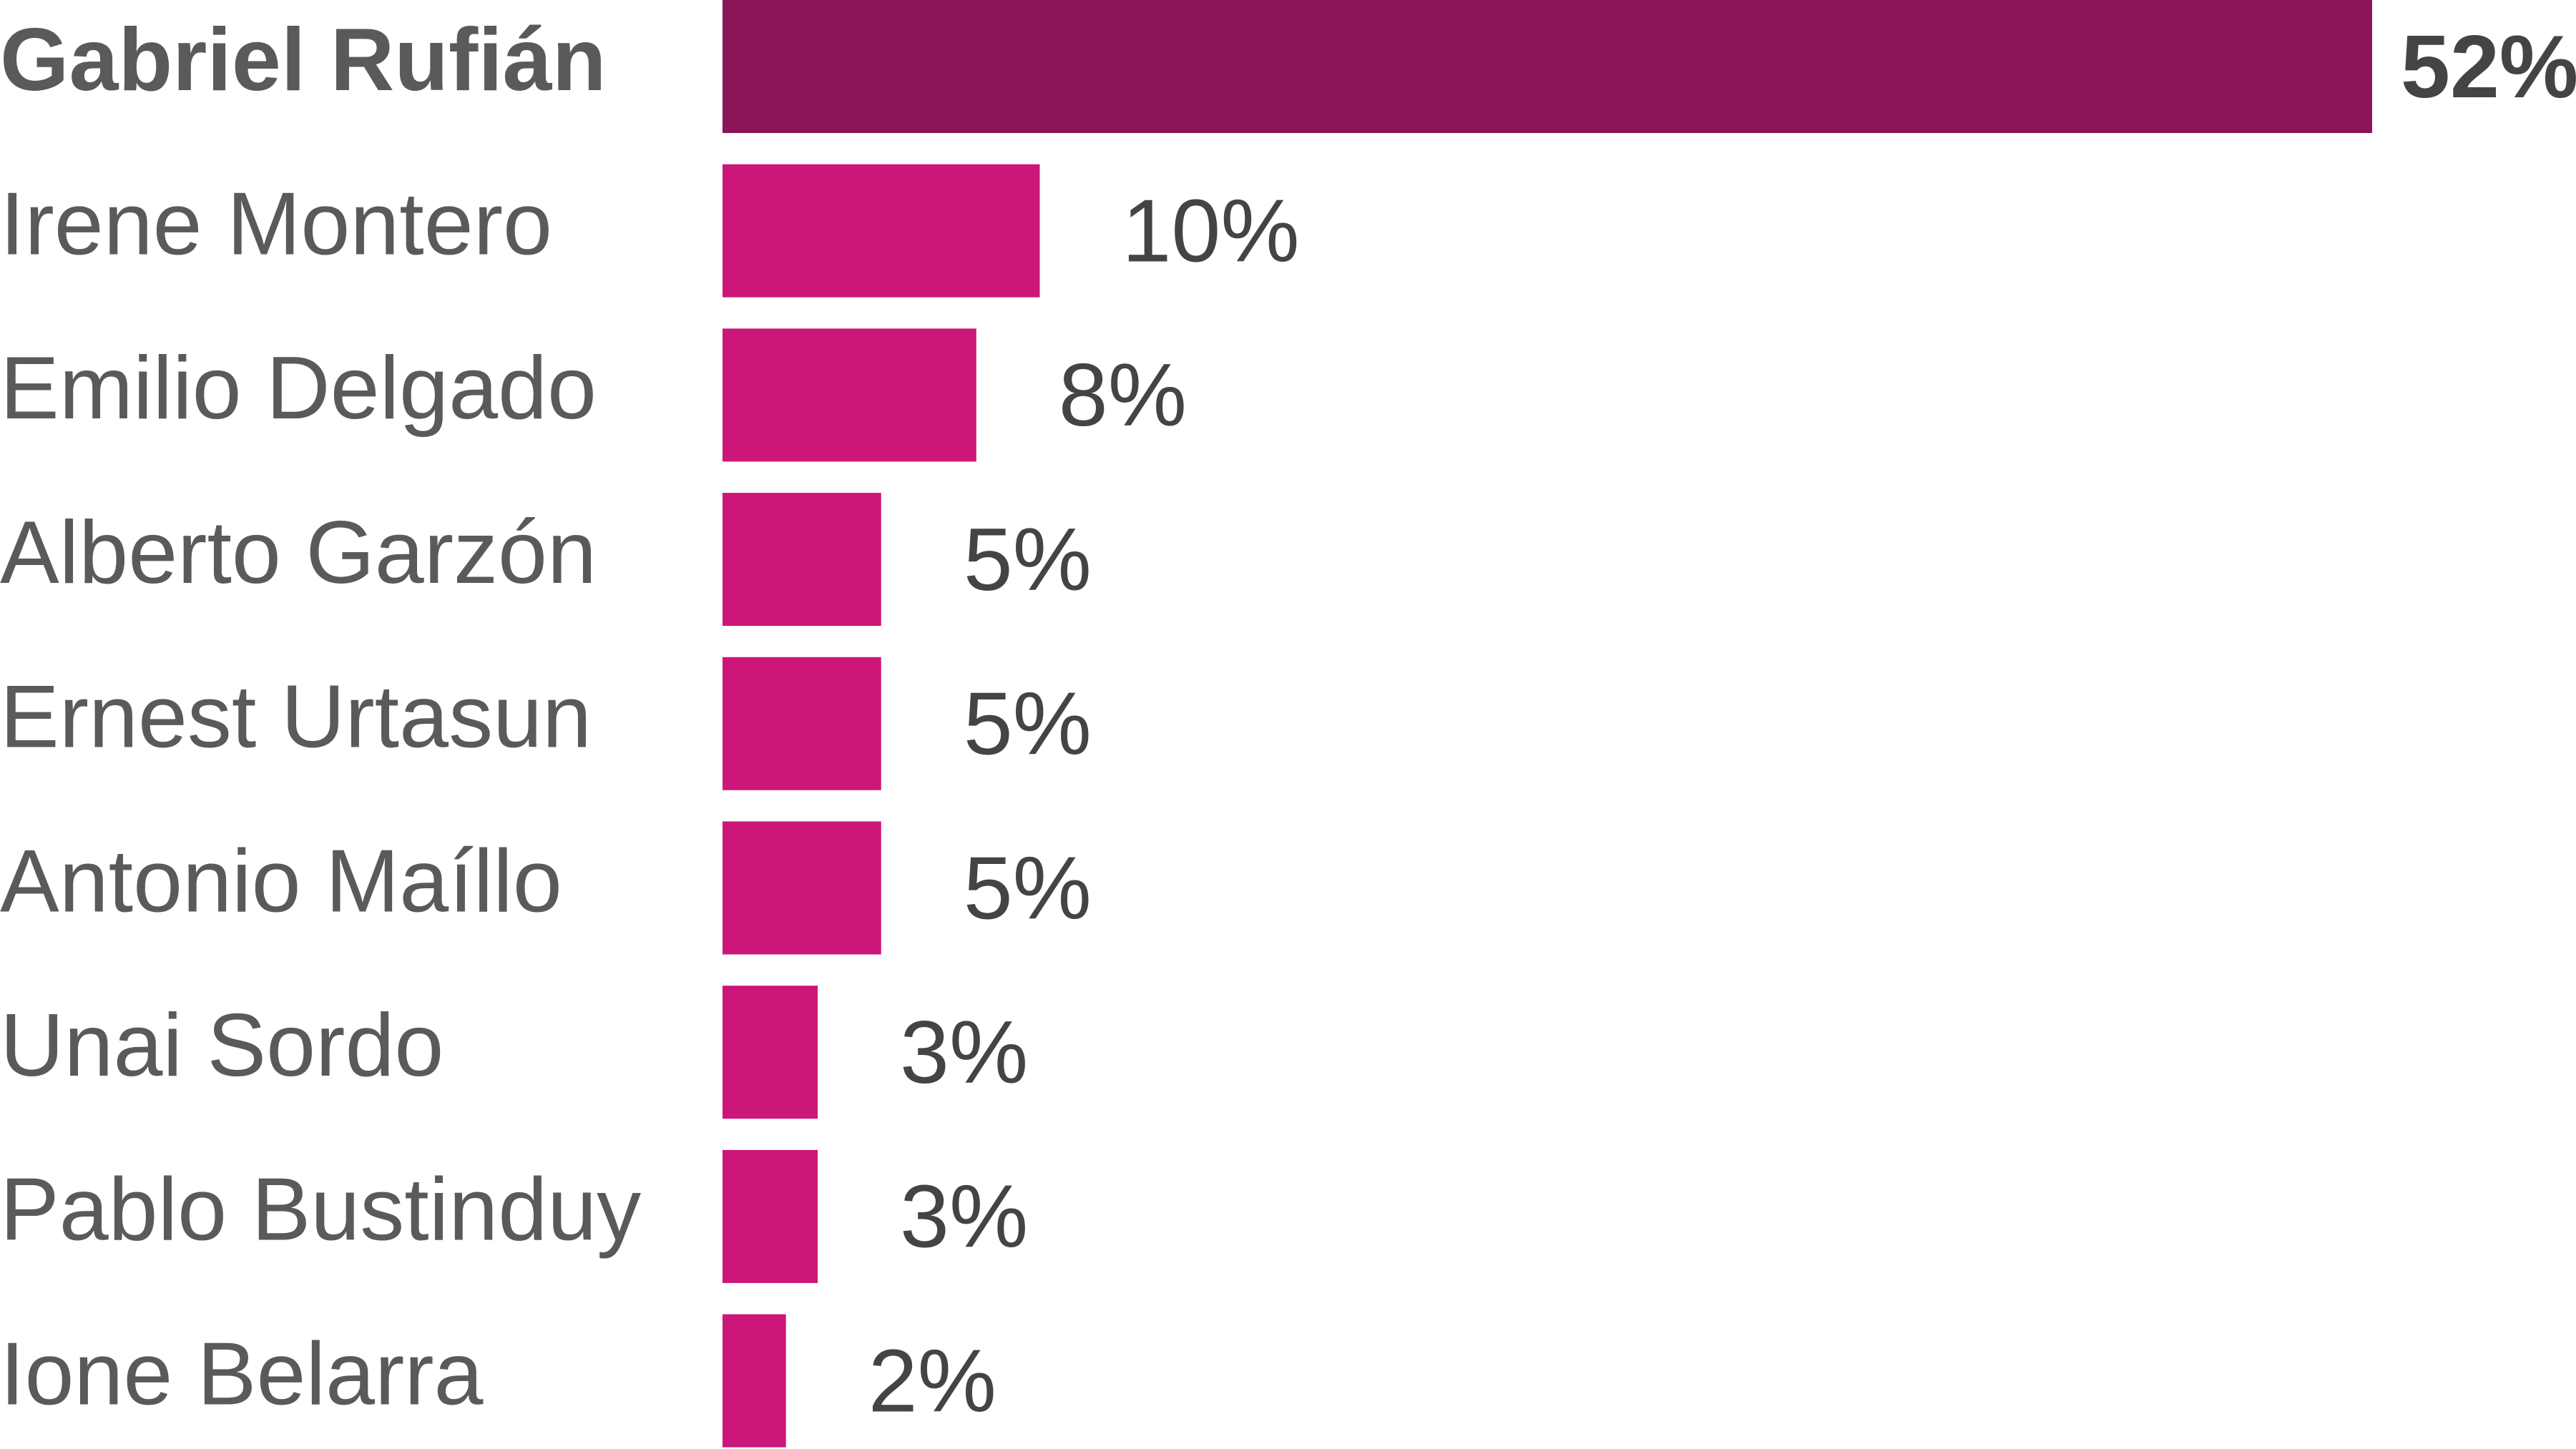 Image resolution: width=2576 pixels, height=1449 pixels. I want to click on category-label: Gabriel Rufián, so click(303, 60).